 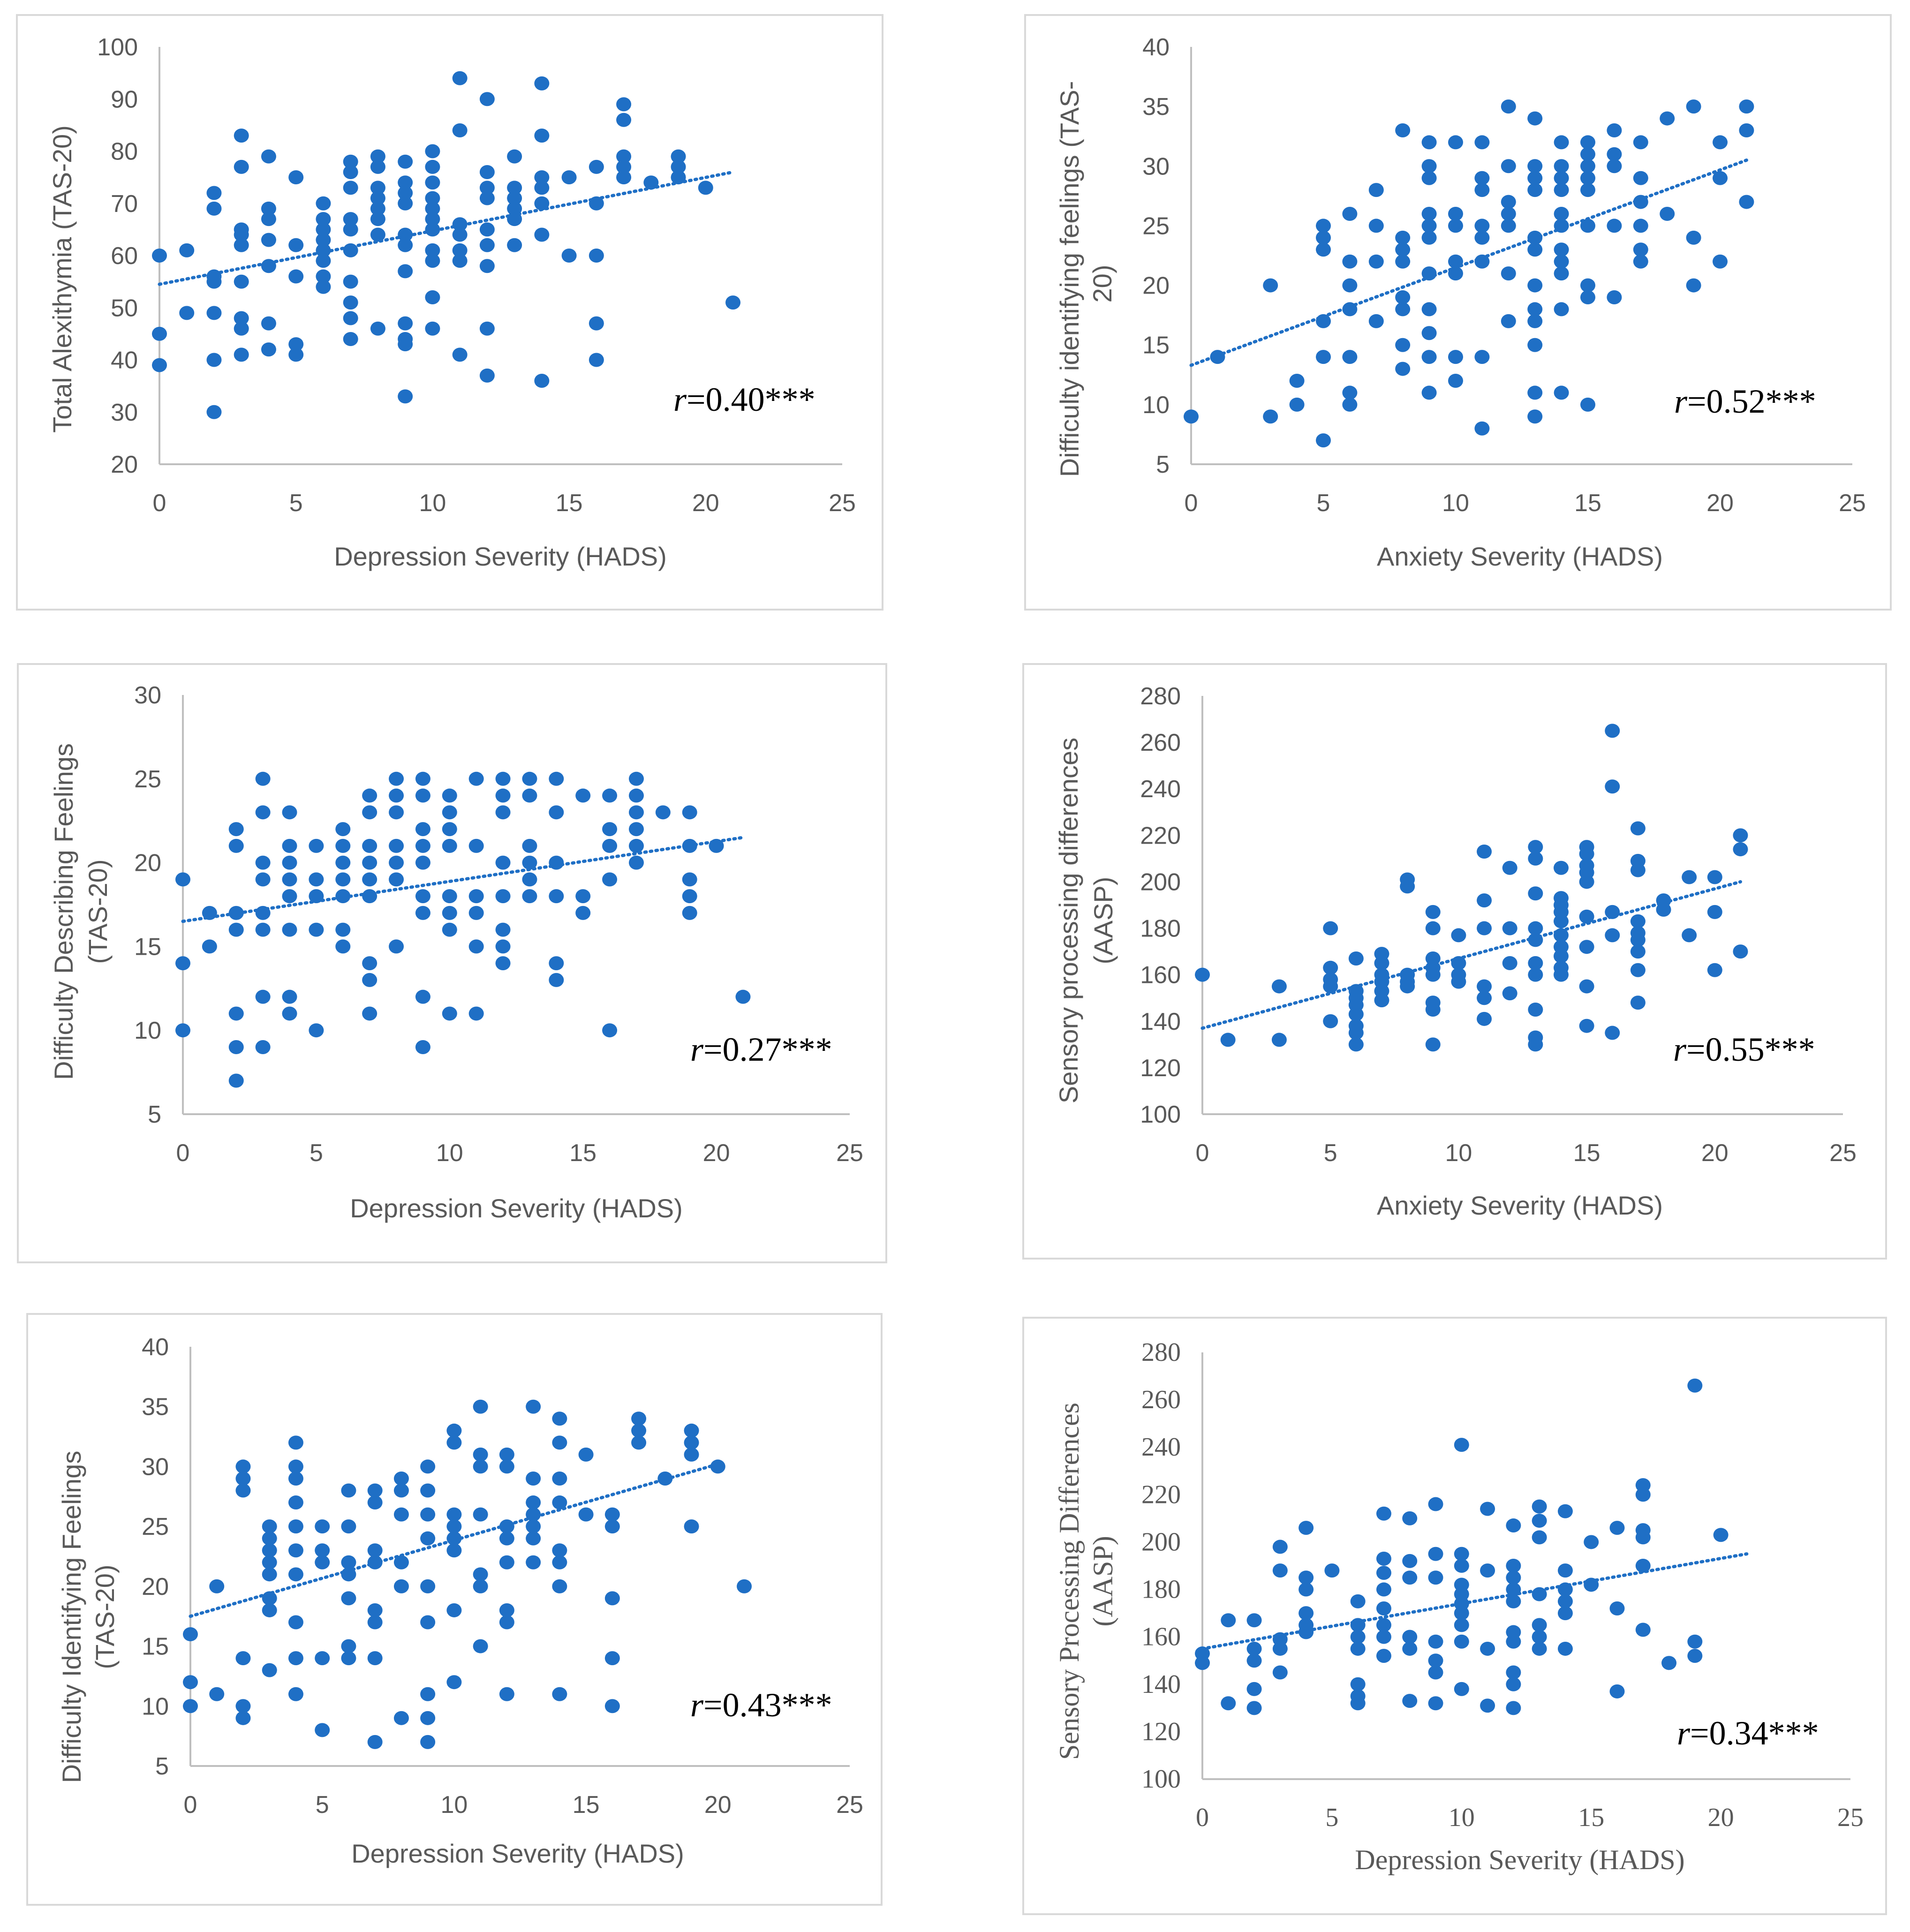 I want to click on y-tick-label: 120, so click(x=1161, y=1731).